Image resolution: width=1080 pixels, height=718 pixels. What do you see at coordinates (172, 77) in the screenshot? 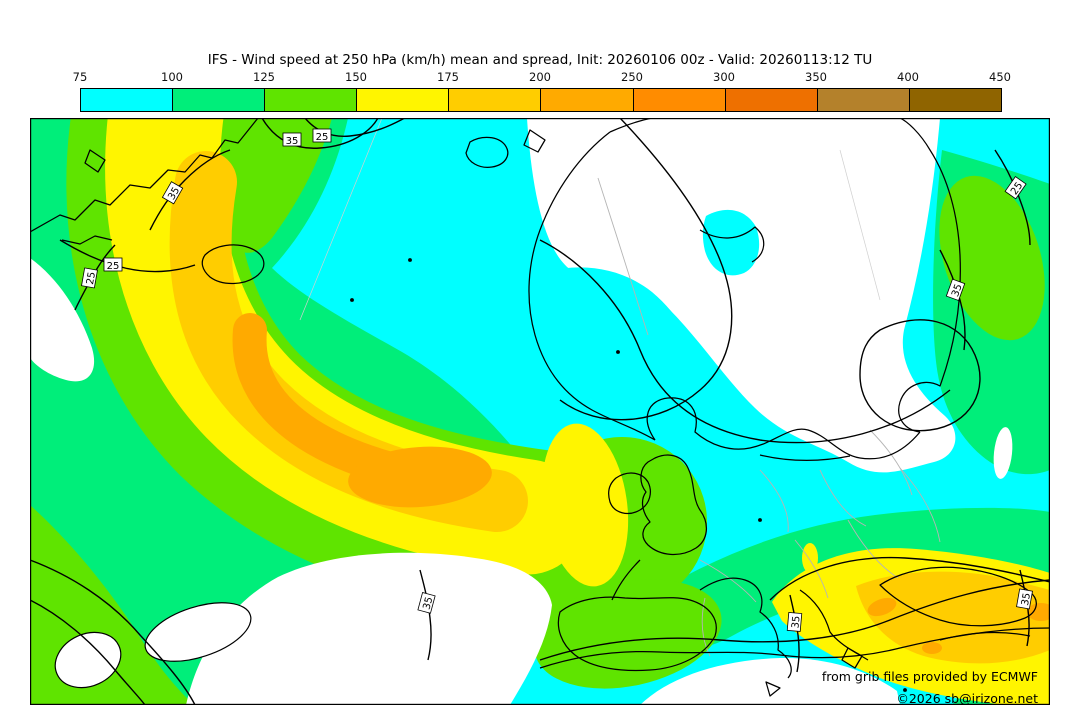
I see `colorbar-tick-label: 100` at bounding box center [172, 77].